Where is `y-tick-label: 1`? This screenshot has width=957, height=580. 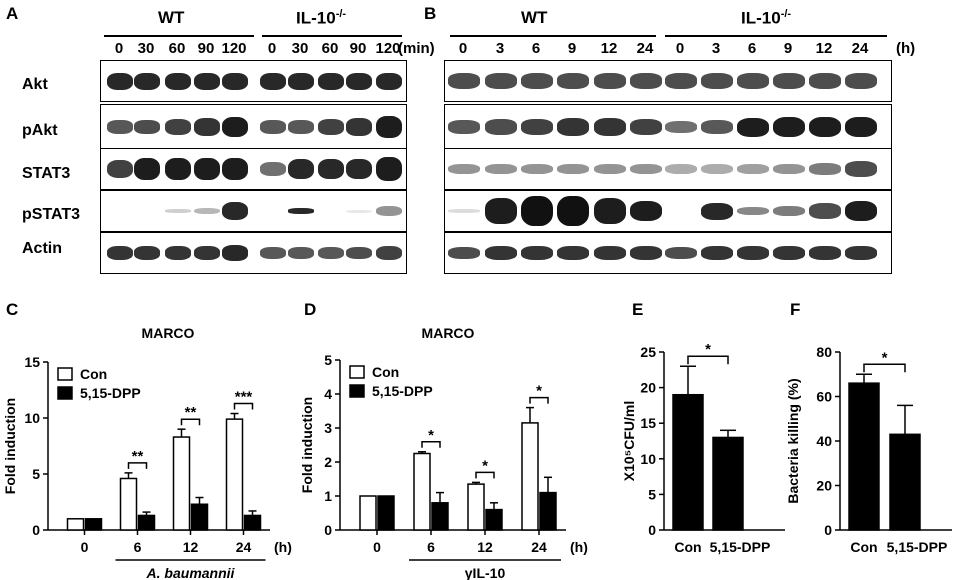
y-tick-label: 1 is located at coordinates (328, 496).